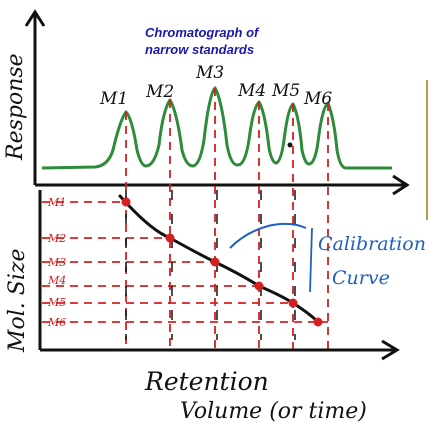 Image resolution: width=431 pixels, height=428 pixels. Describe the element at coordinates (273, 411) in the screenshot. I see `x-axis-label-line2: Volume (or time)` at that location.